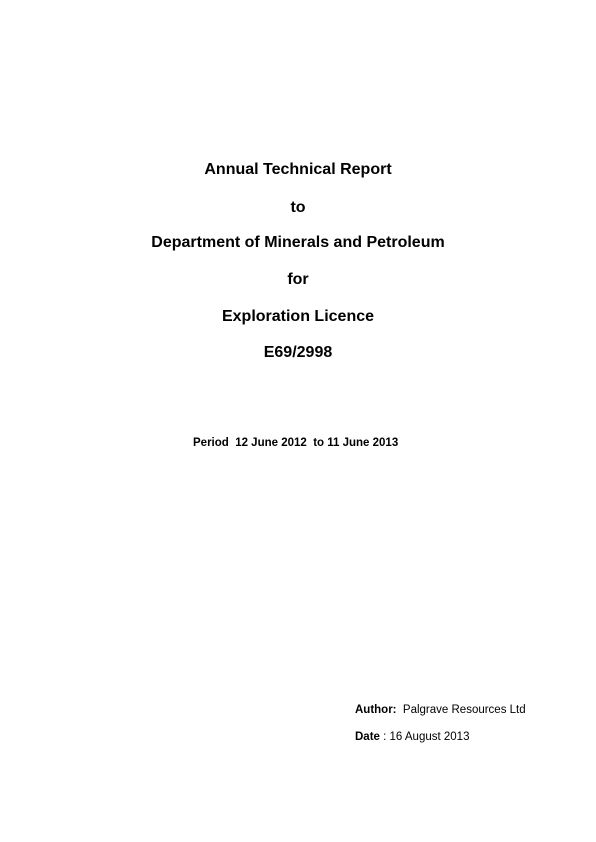 This screenshot has height=842, width=596. Describe the element at coordinates (298, 279) in the screenshot. I see `title-connector-for: for` at that location.